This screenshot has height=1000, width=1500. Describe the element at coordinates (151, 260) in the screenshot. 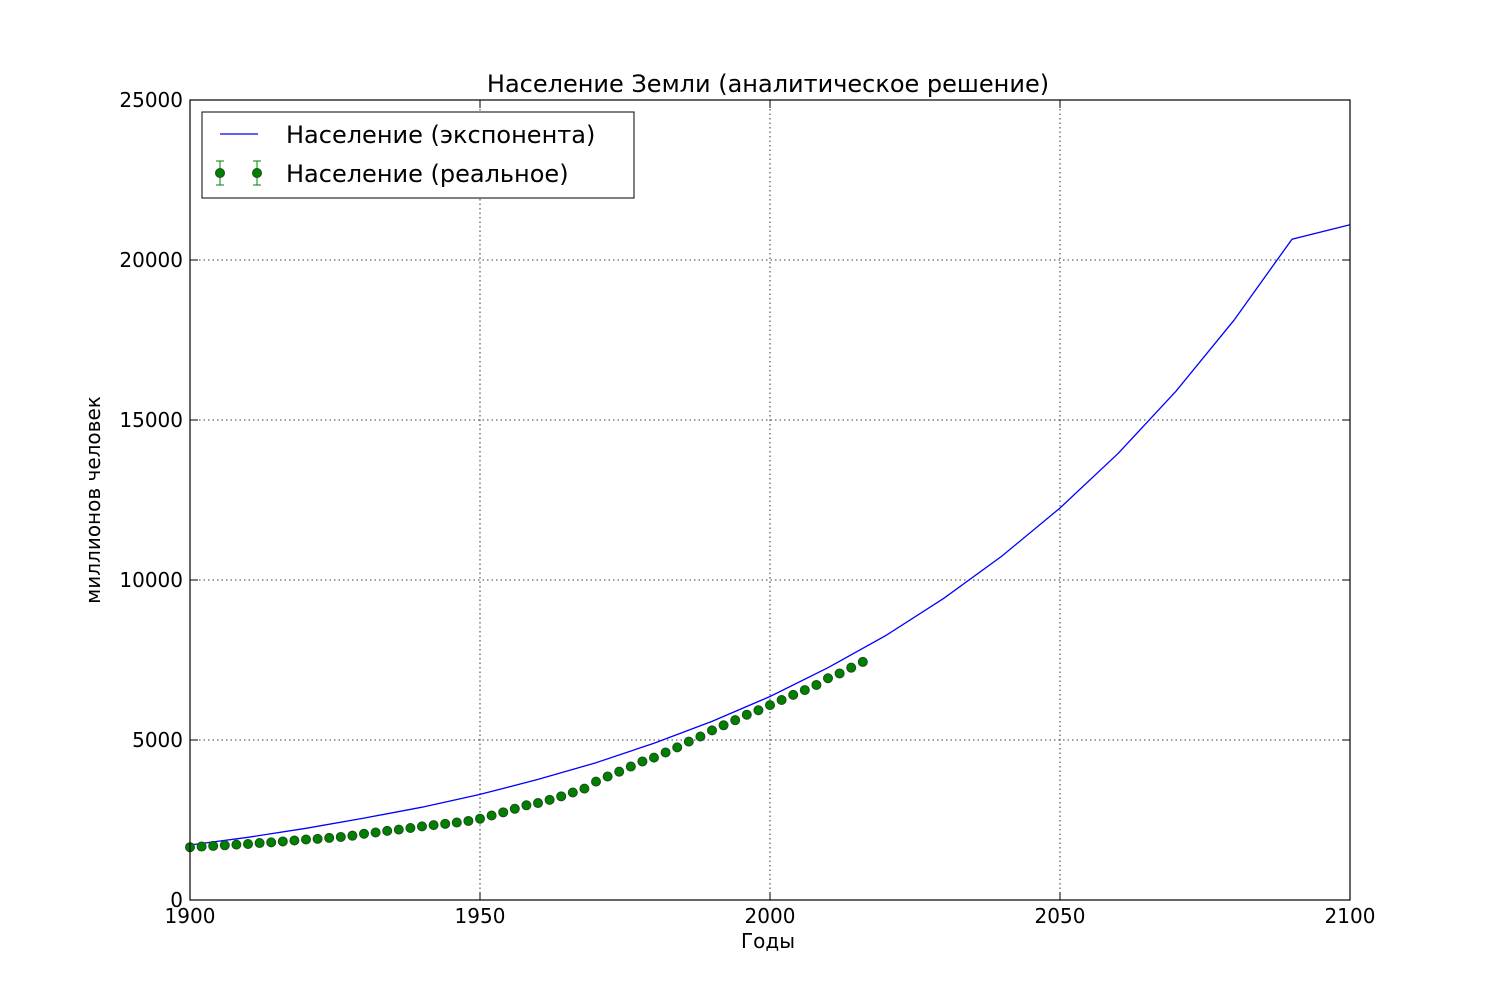

I see `y-tick-label: 20000` at that location.